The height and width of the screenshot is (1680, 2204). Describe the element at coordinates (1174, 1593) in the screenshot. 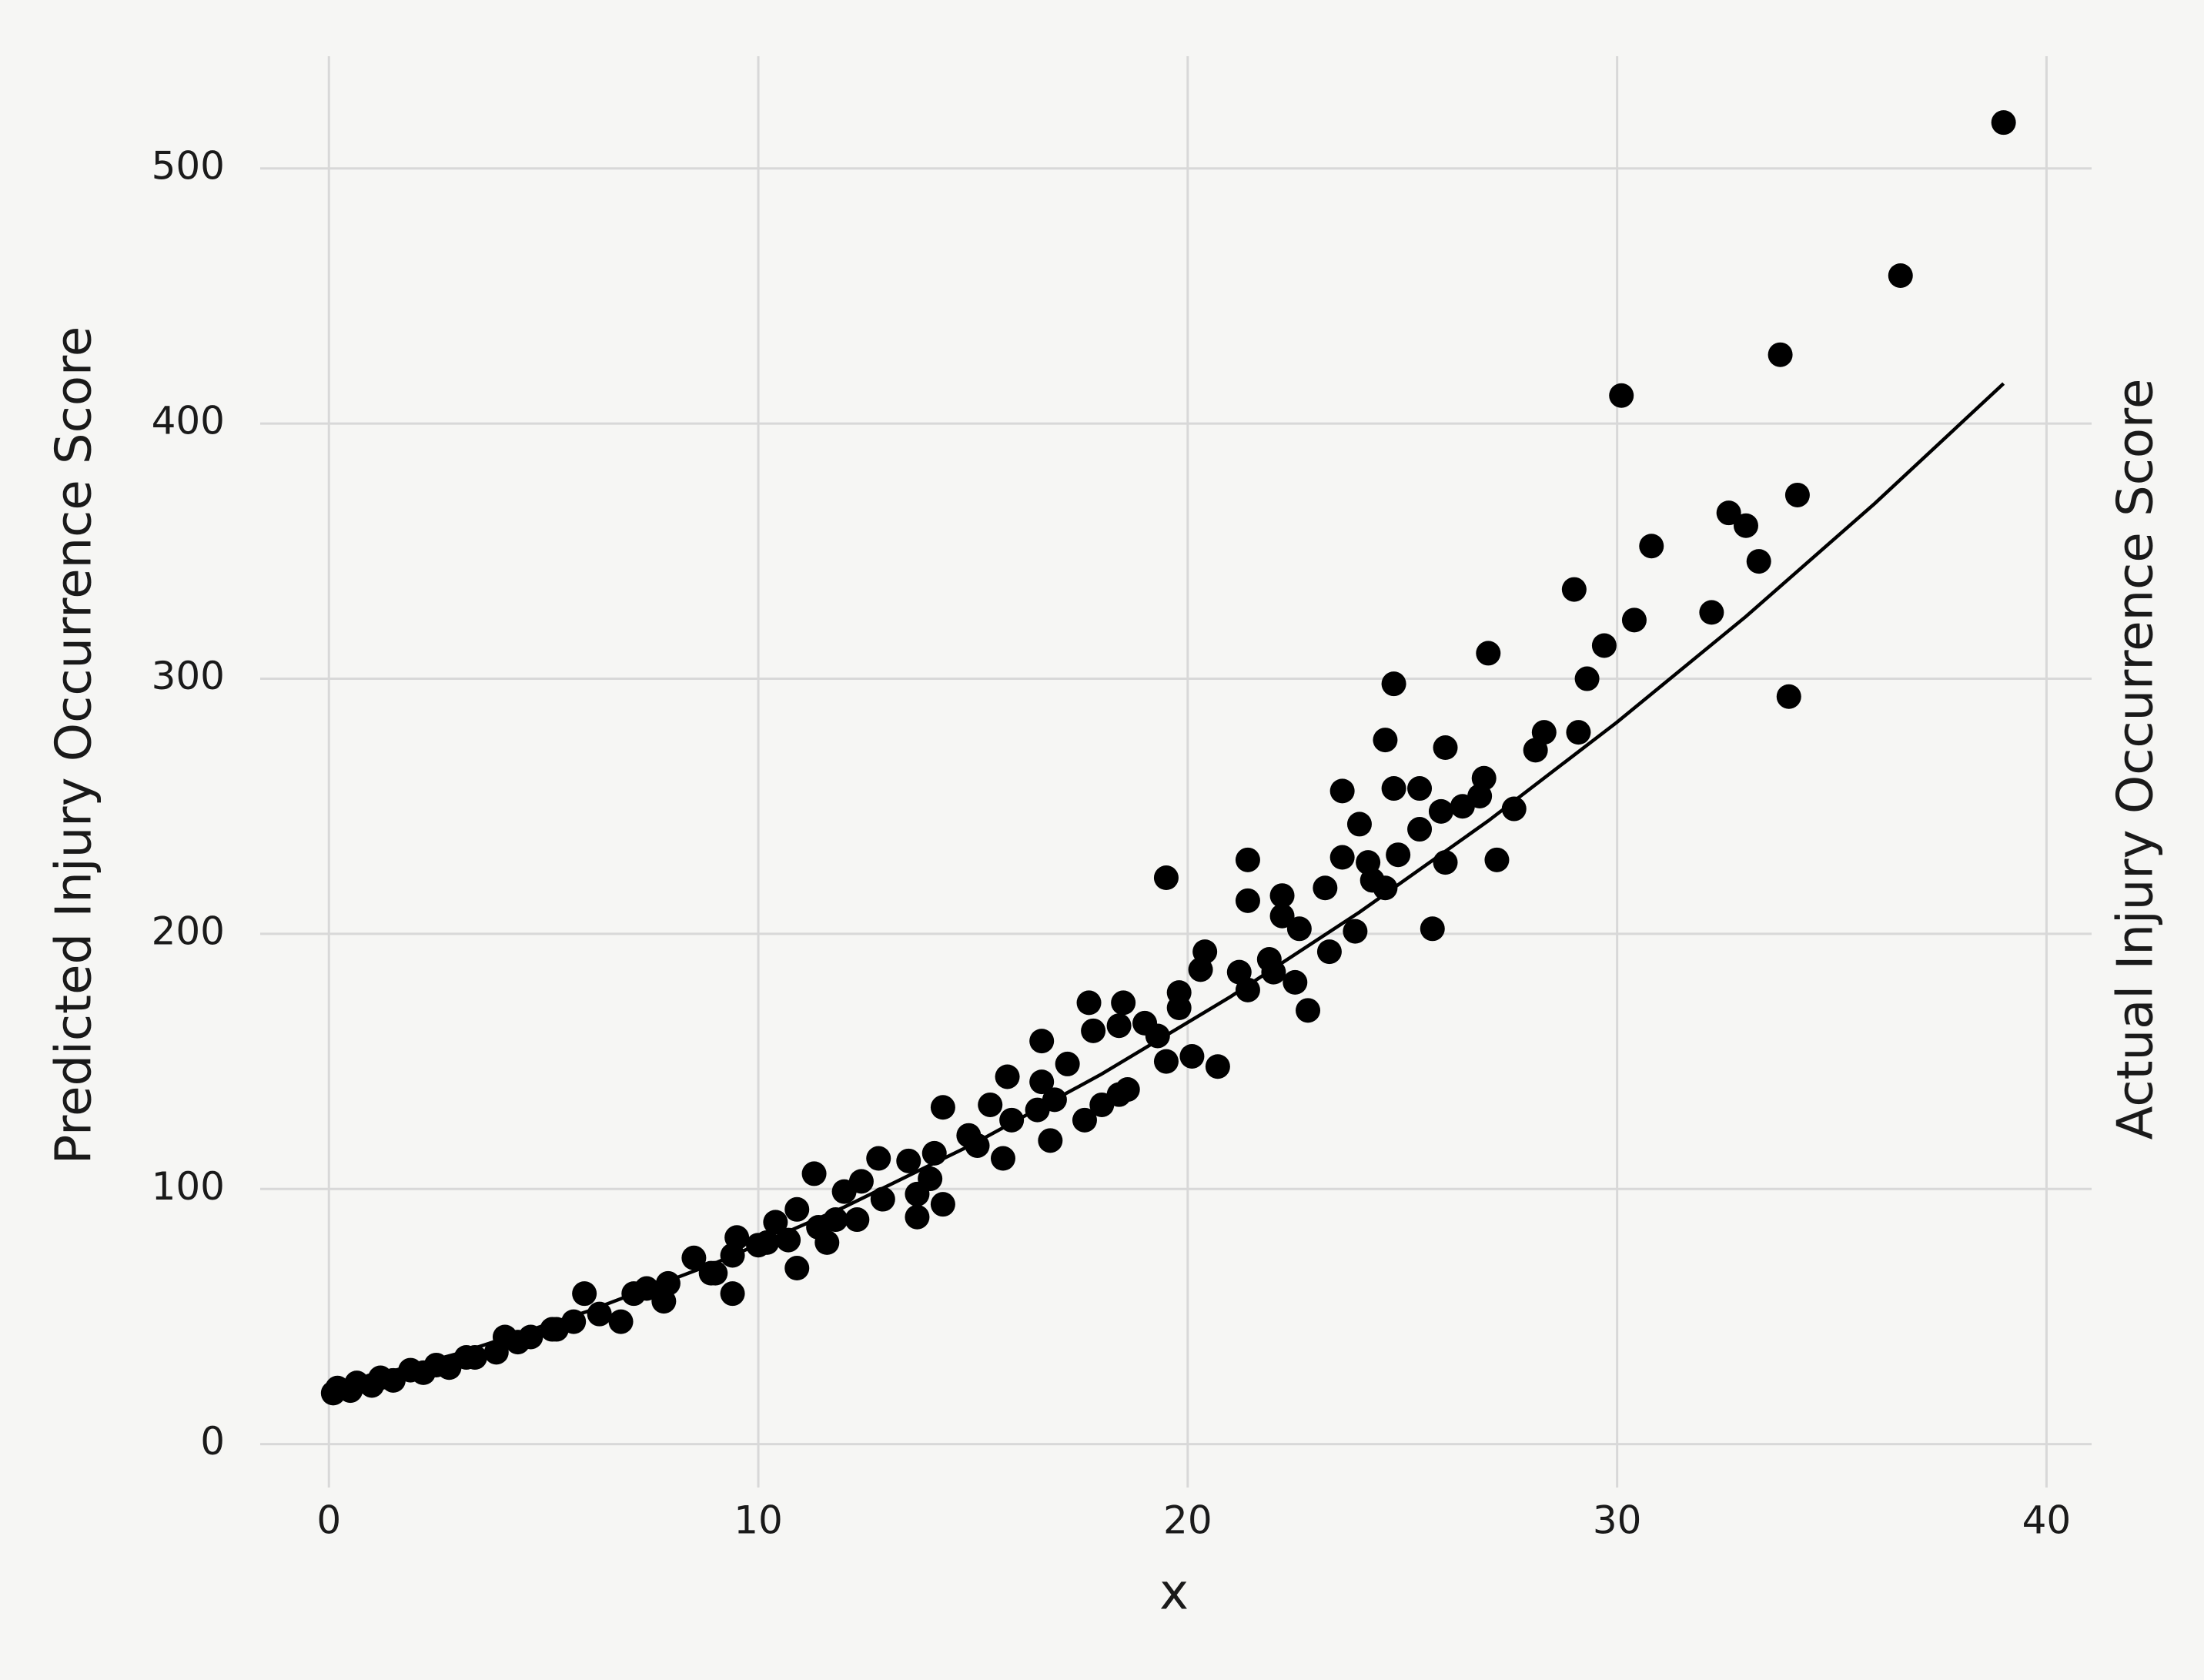

I see `x-axis-title: x` at that location.